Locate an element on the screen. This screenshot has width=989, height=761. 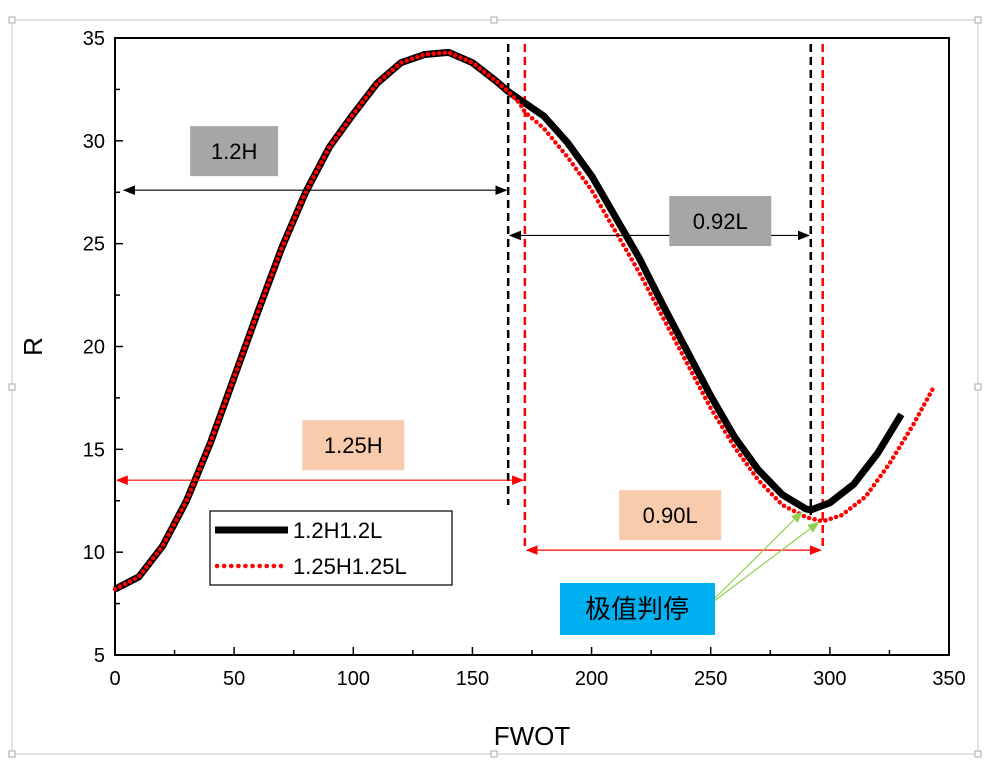
callout-label: 极值判停 is located at coordinates (637, 609).